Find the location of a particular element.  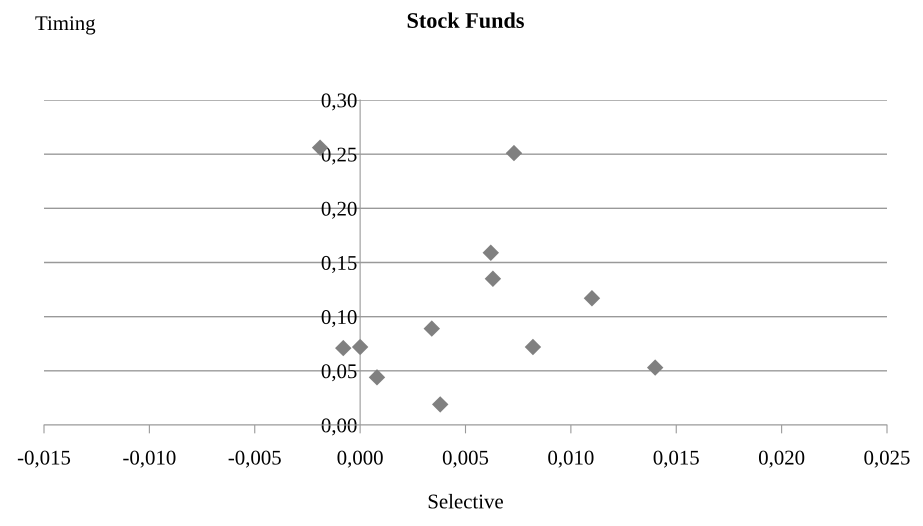

x-tick-label: 0,000 is located at coordinates (360, 459).